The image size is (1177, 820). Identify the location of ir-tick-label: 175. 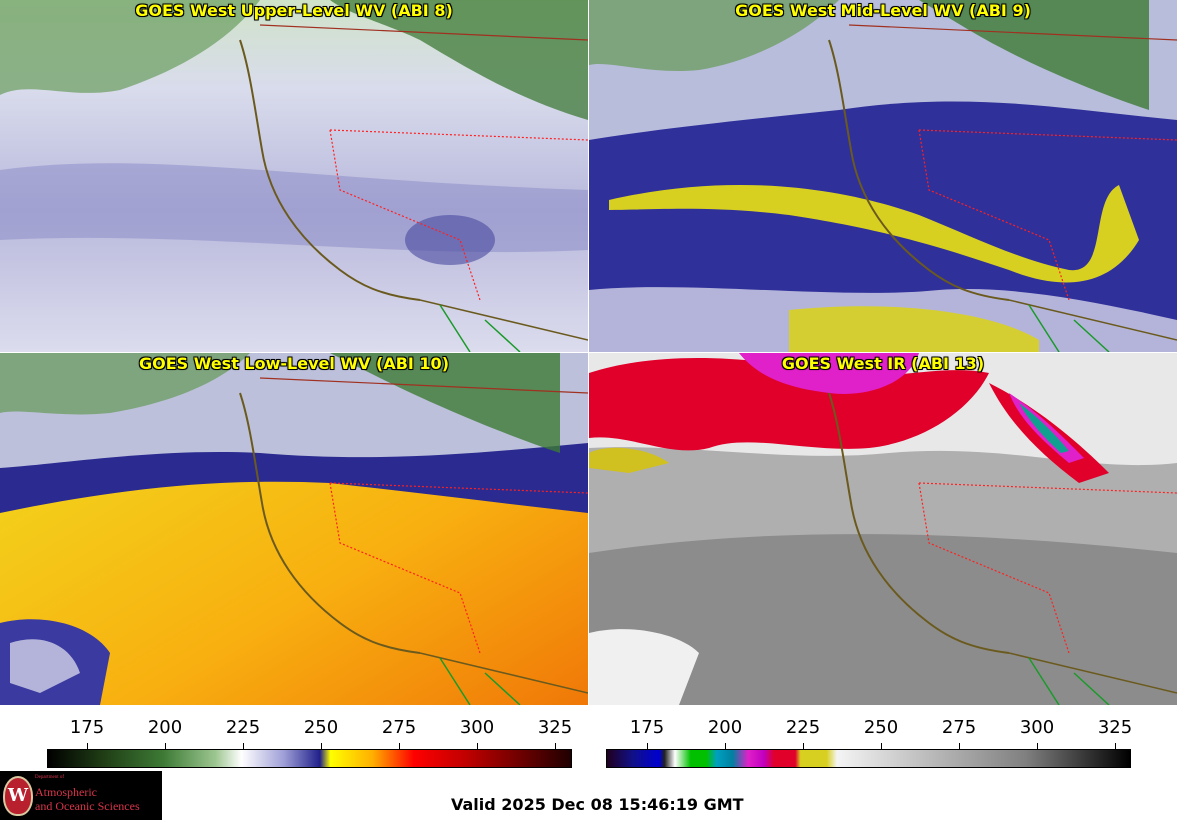
(647, 727).